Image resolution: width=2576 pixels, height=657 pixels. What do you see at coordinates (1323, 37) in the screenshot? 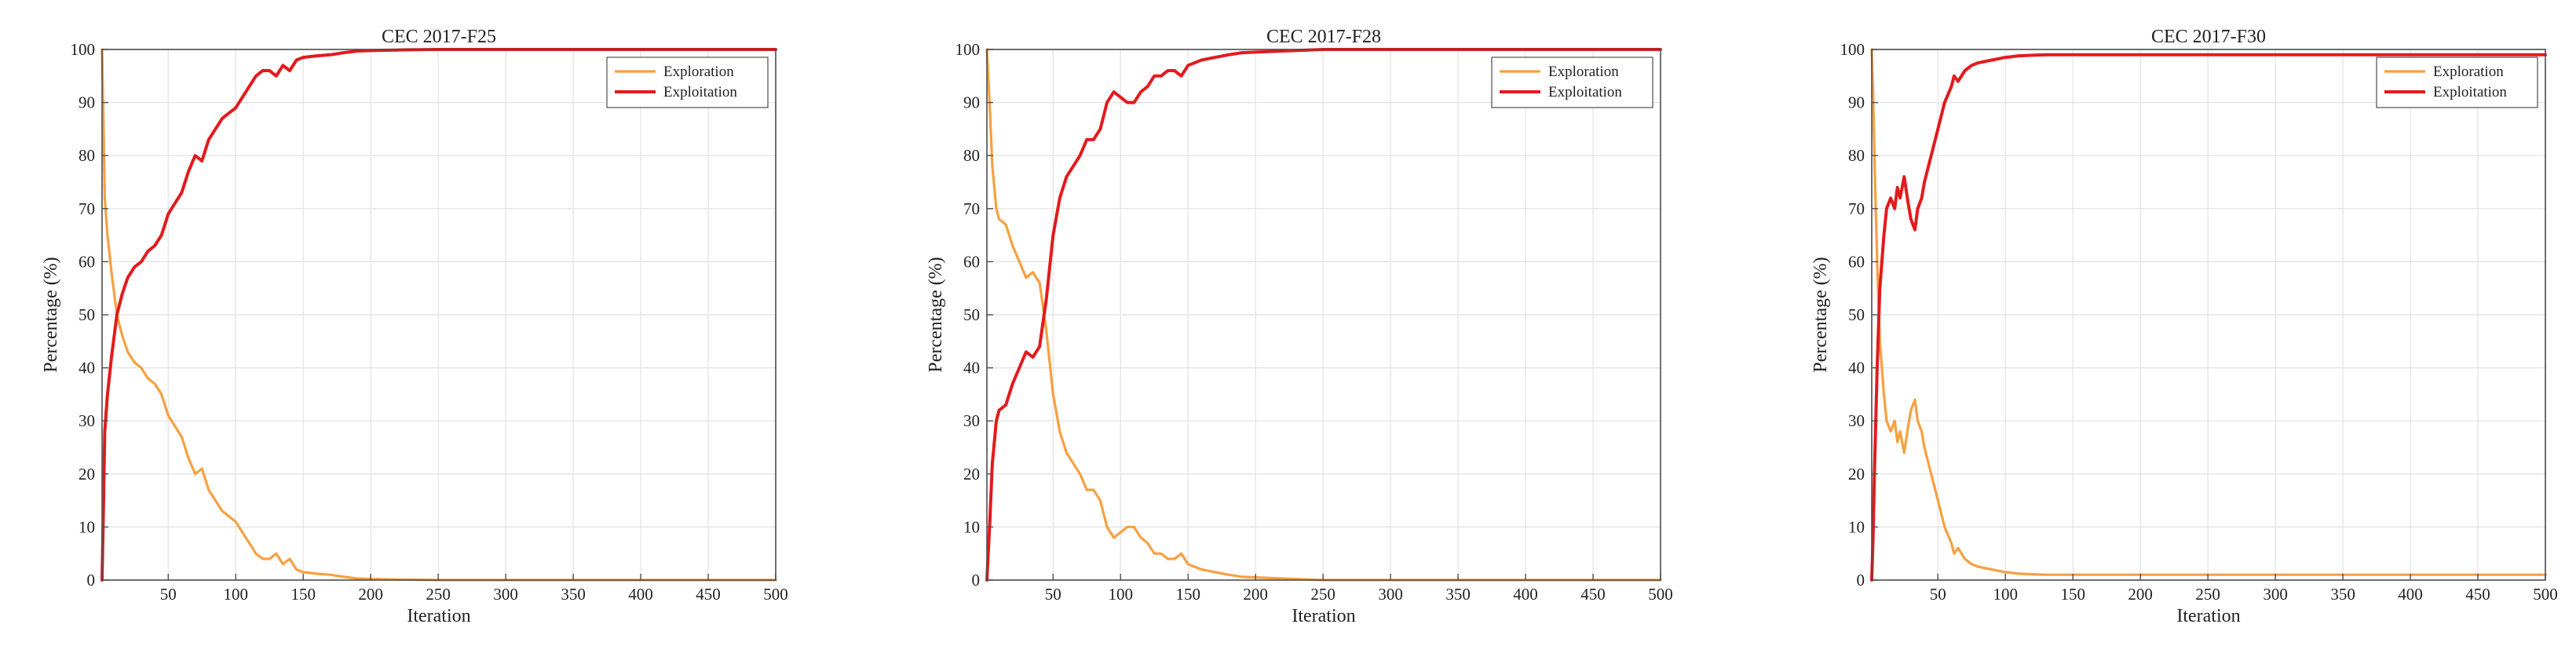
I see `chart-title: CEC 2017-F28` at bounding box center [1323, 37].